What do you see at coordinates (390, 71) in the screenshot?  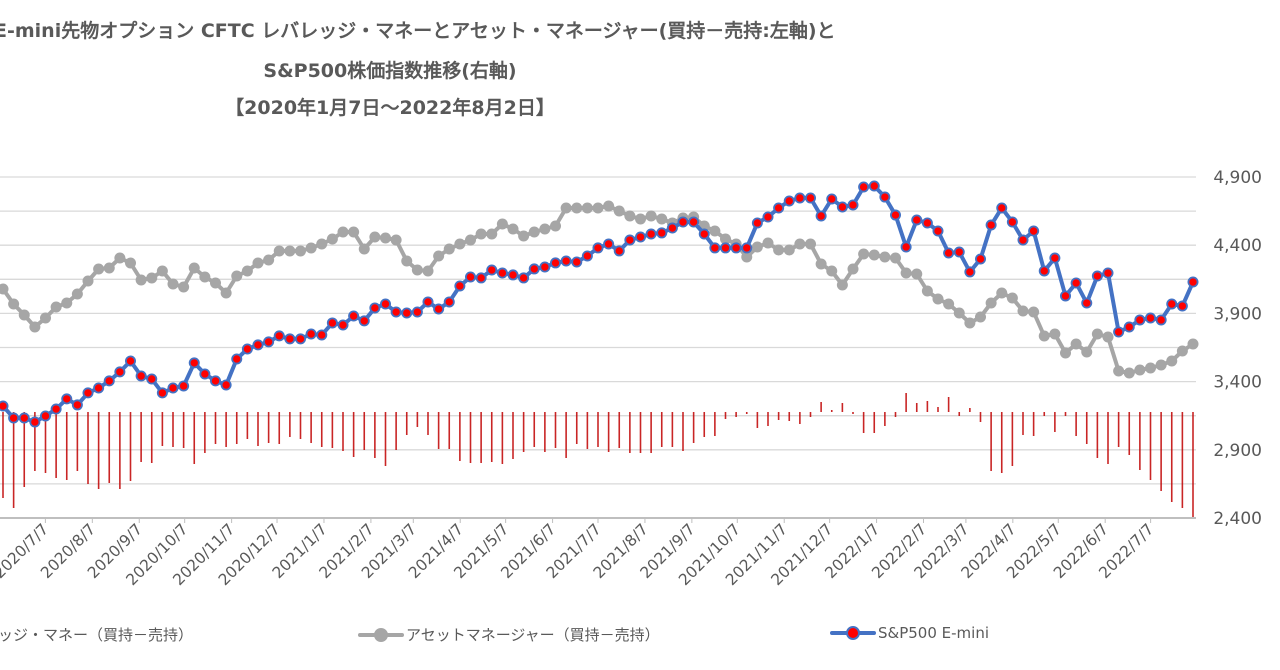 I see `chart-title-line-2: S&P500株価指数推移(右軸)` at bounding box center [390, 71].